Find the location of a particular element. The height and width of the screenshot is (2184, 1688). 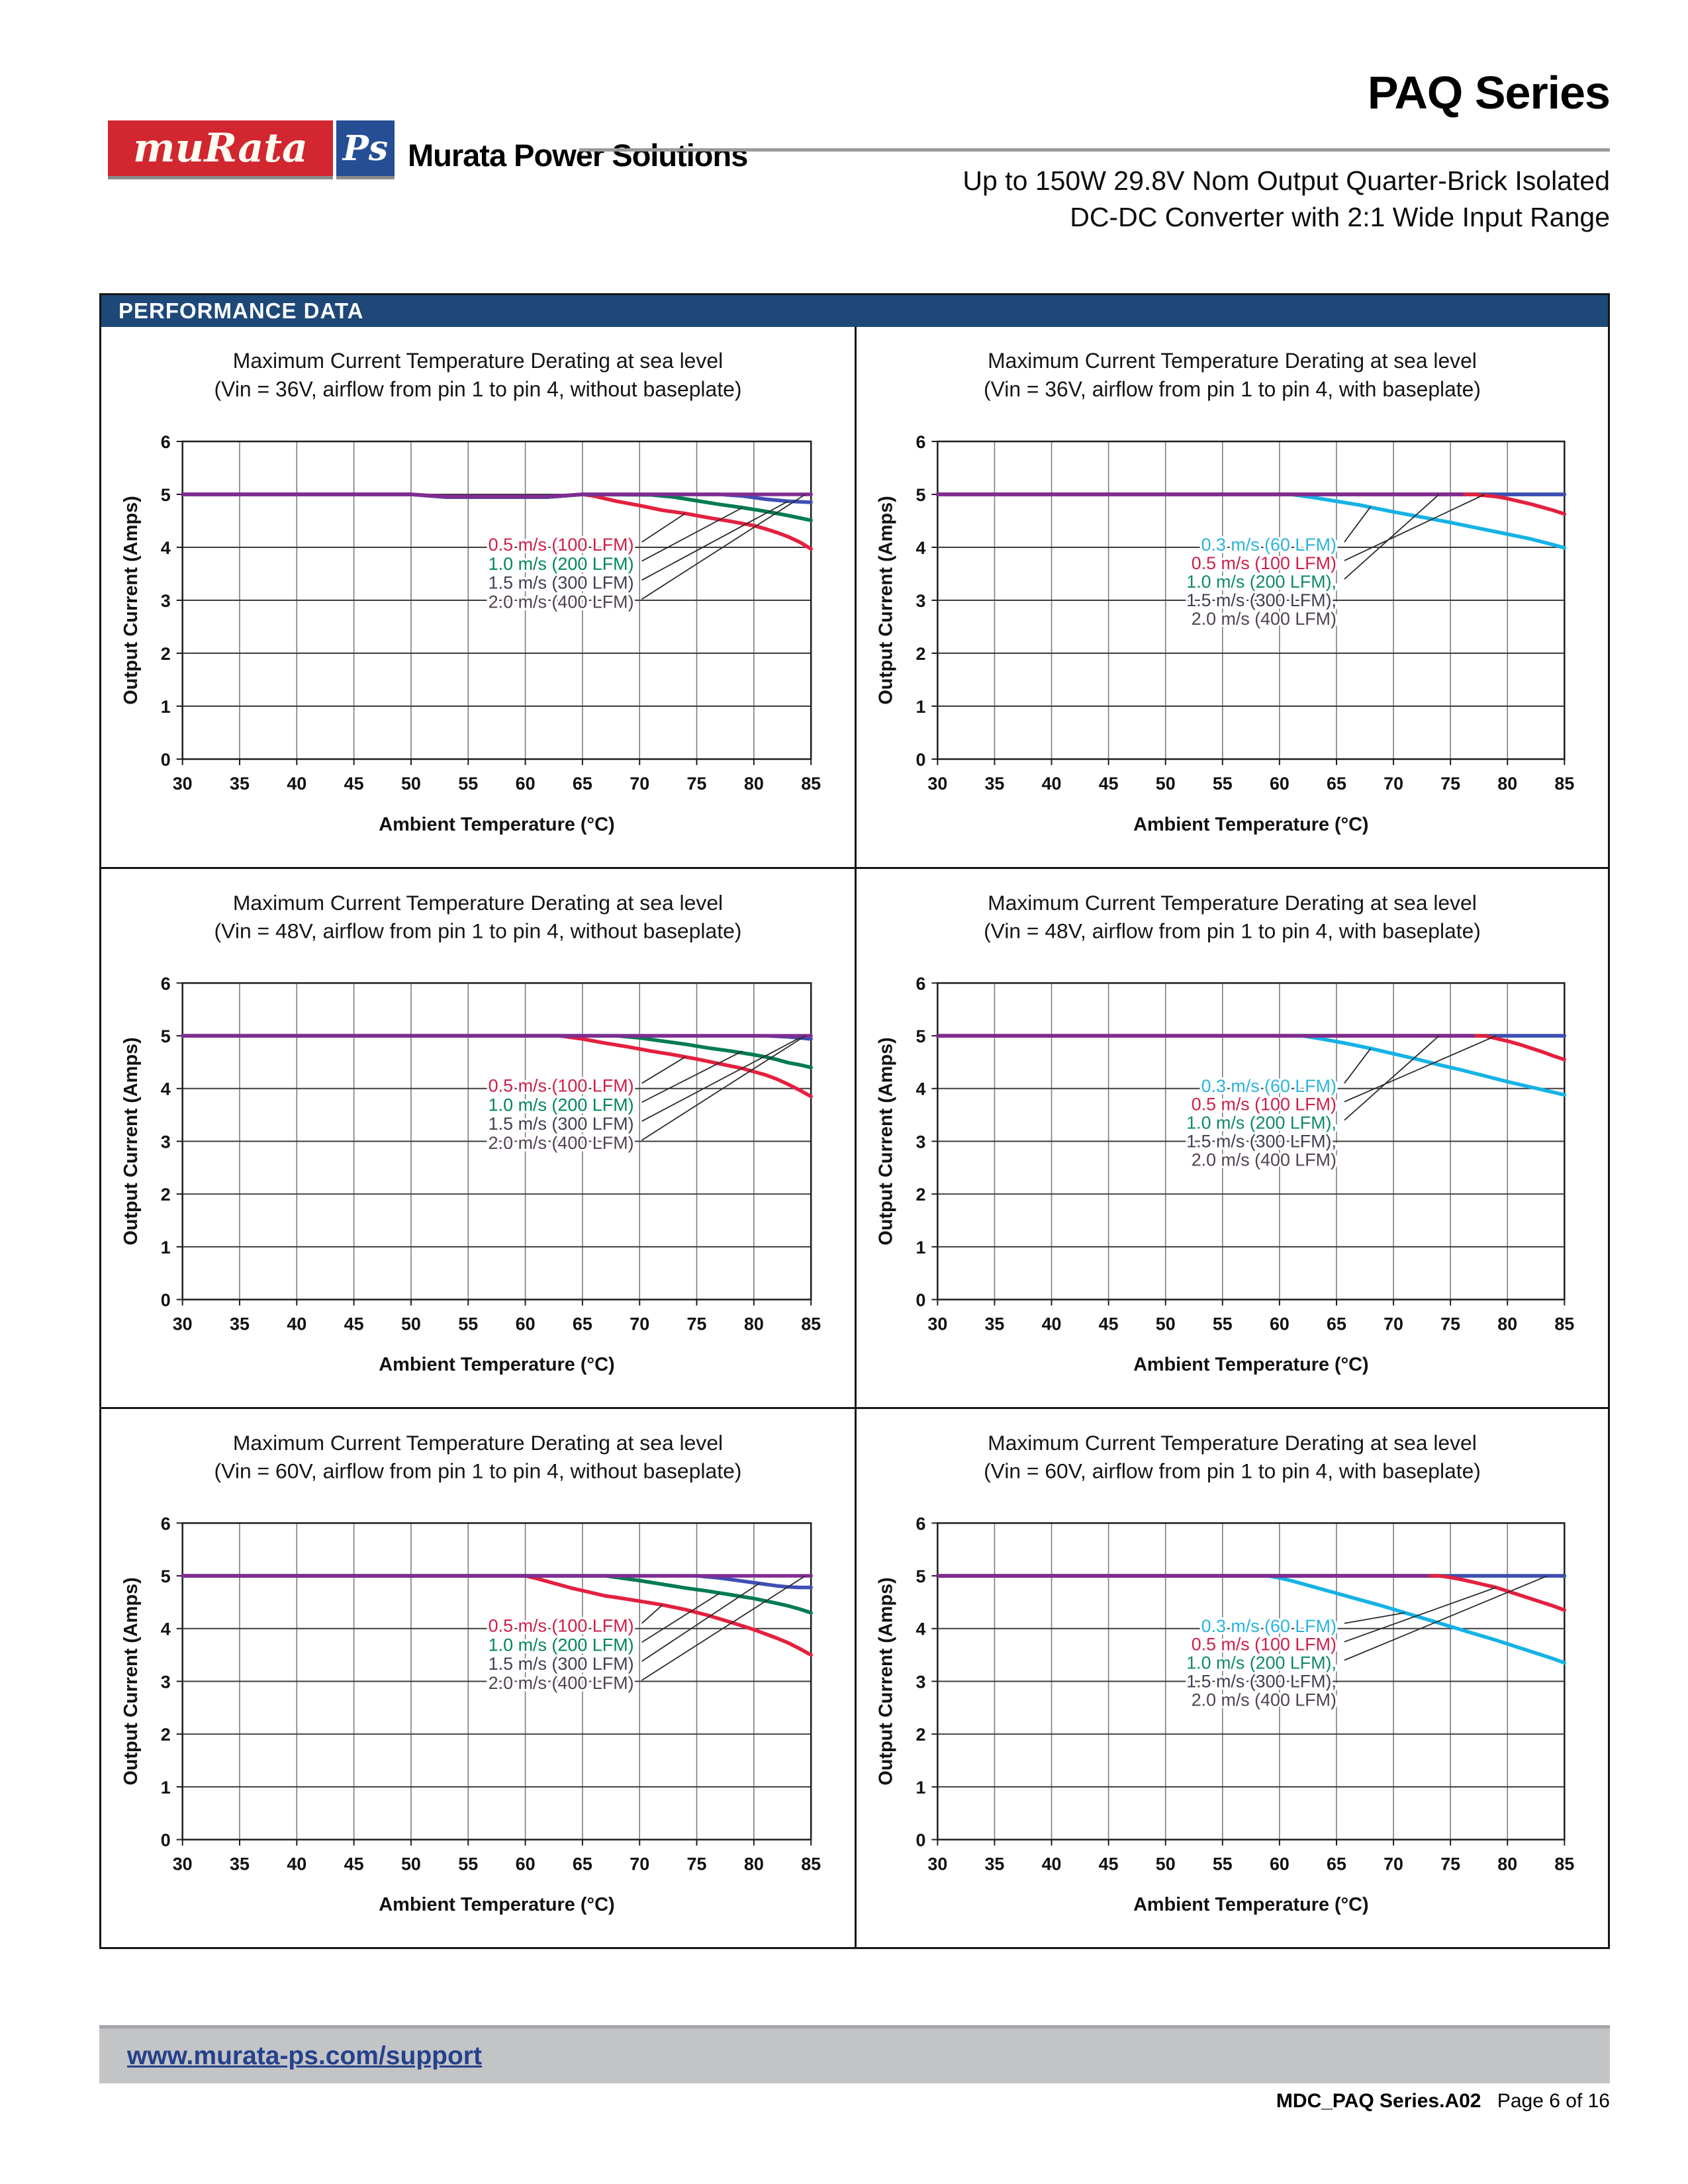

x-tick-label: 65 is located at coordinates (582, 1324).